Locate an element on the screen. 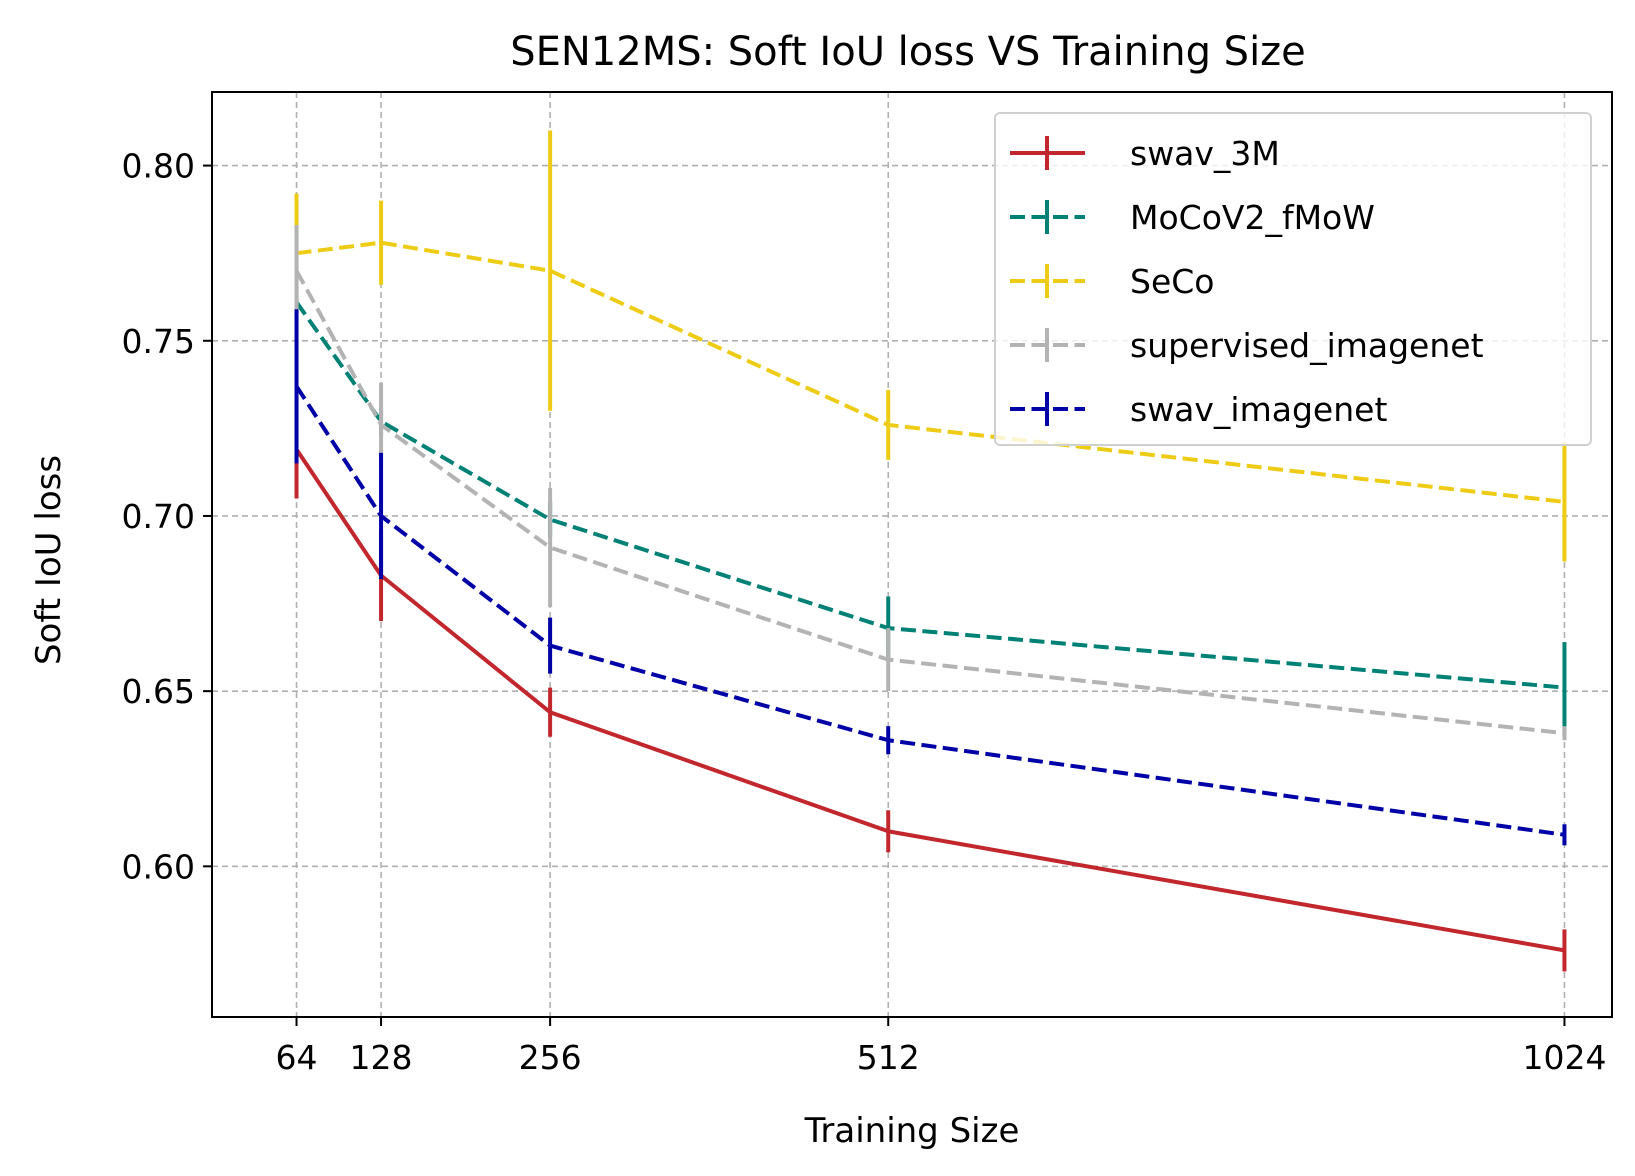  x-tick-label: 512 is located at coordinates (888, 1057).